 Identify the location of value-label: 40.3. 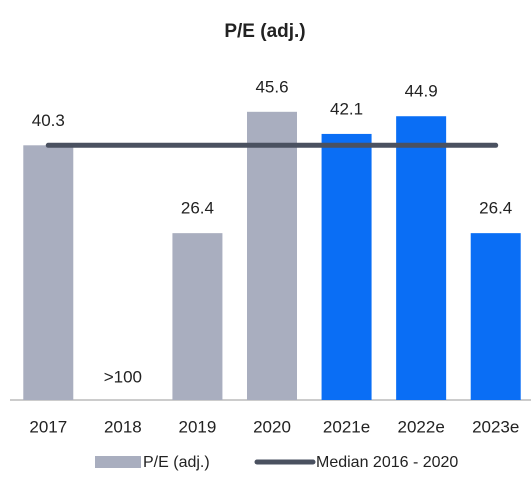
(48, 120).